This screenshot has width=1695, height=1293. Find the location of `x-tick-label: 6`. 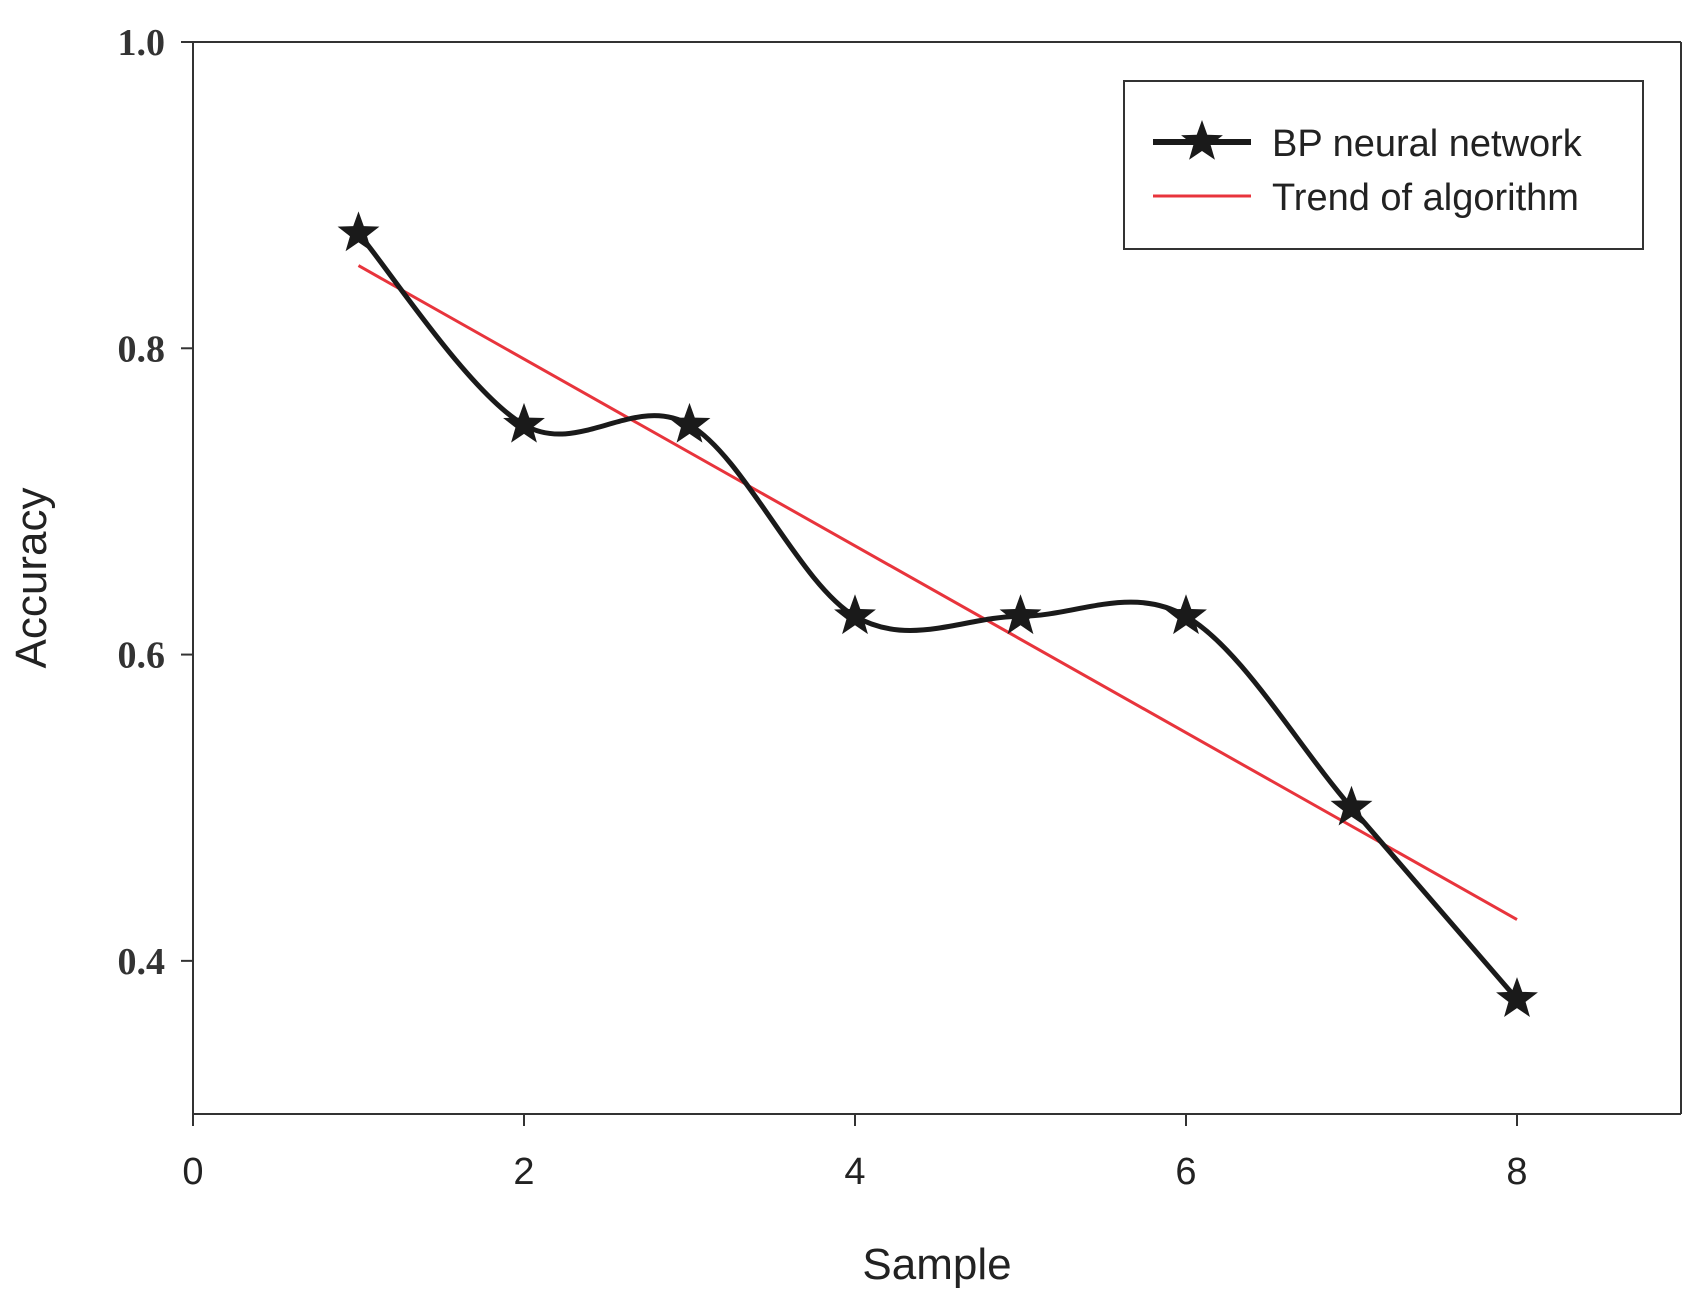

x-tick-label: 6 is located at coordinates (1185, 1172).